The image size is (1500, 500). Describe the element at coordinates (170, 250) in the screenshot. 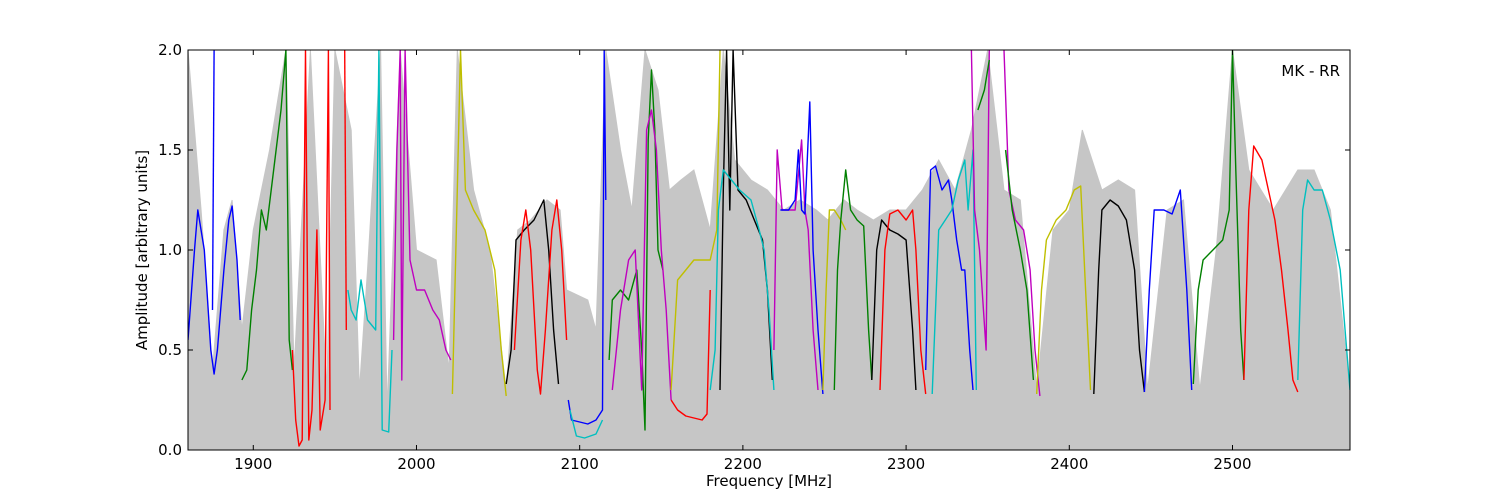

I see `y-tick-label: 1.0` at that location.